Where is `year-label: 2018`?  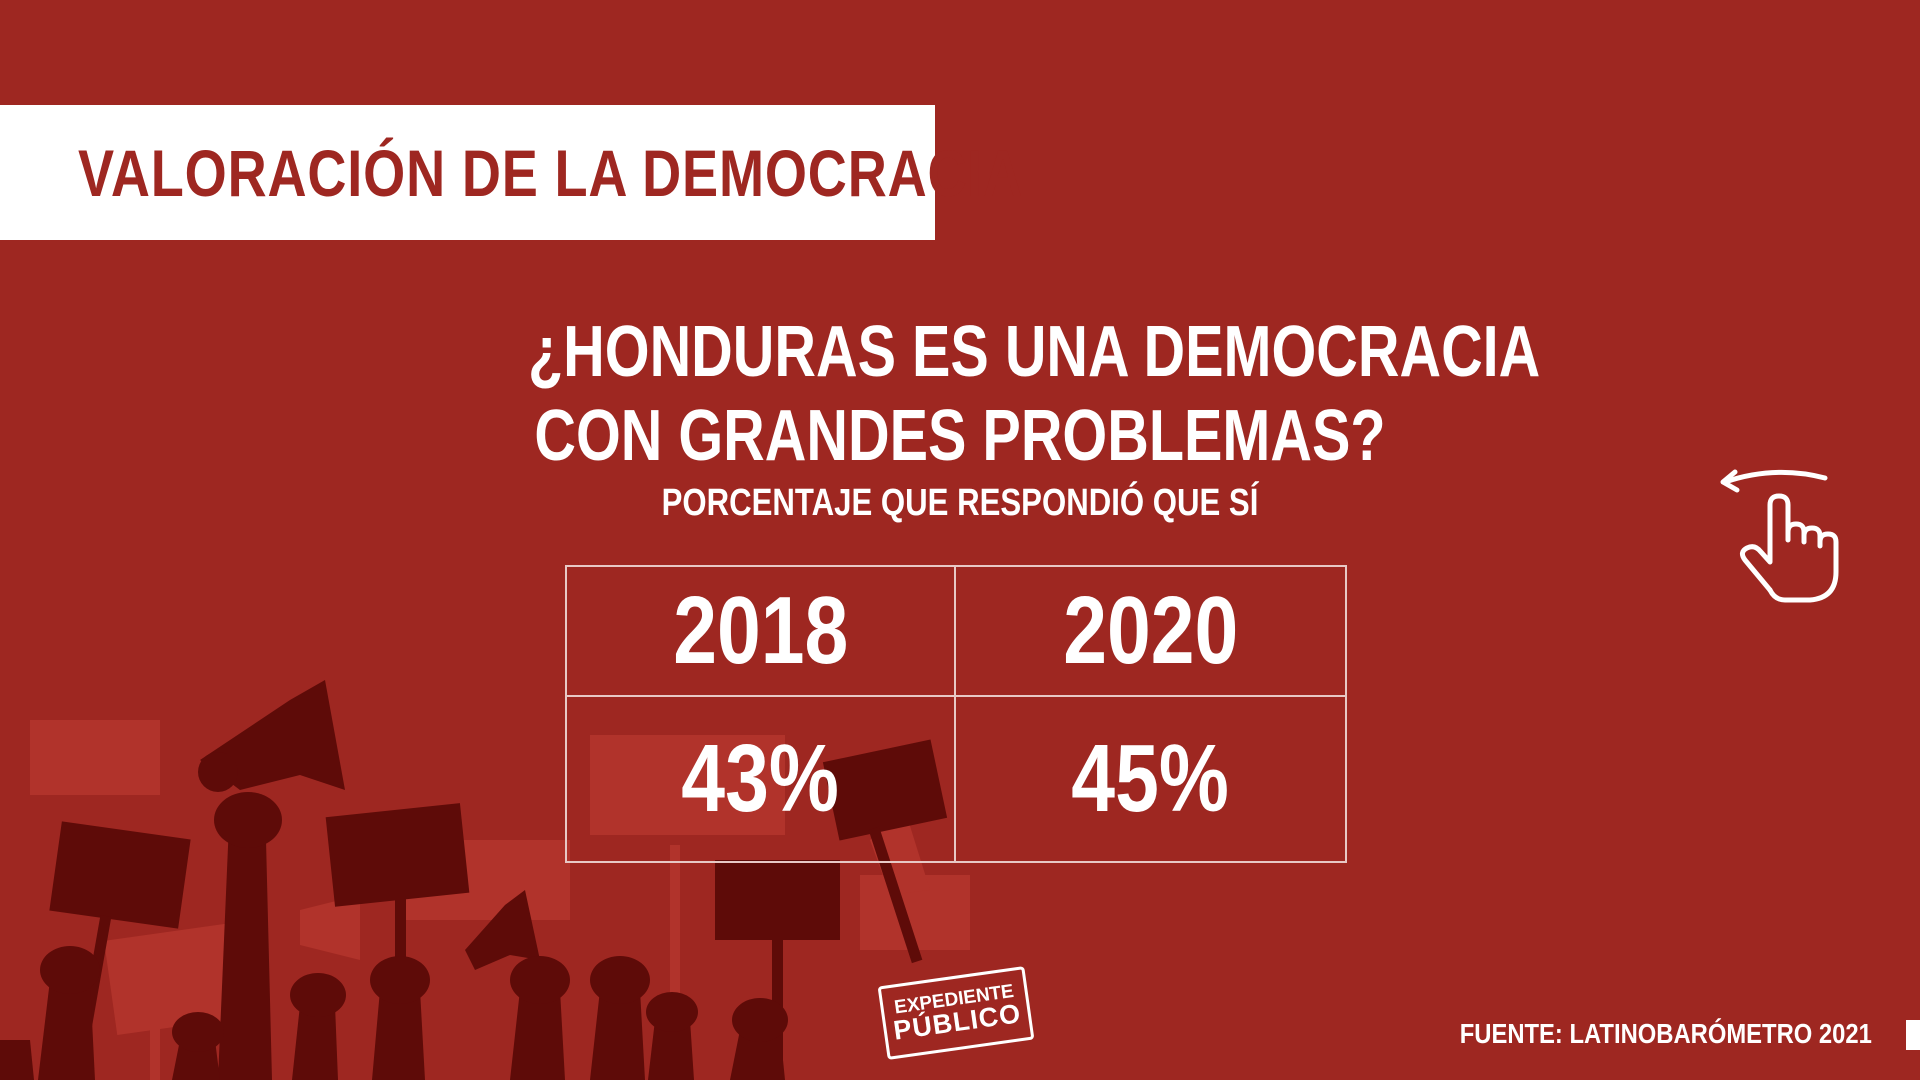
year-label: 2018 is located at coordinates (760, 630).